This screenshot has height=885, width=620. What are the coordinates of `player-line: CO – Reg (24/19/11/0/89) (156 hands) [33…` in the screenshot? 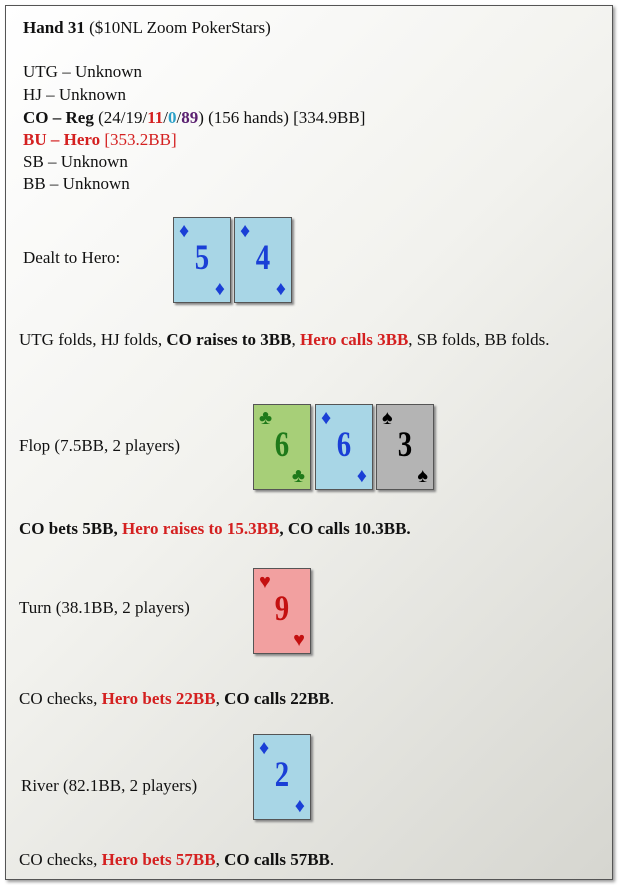 It's located at (194, 118).